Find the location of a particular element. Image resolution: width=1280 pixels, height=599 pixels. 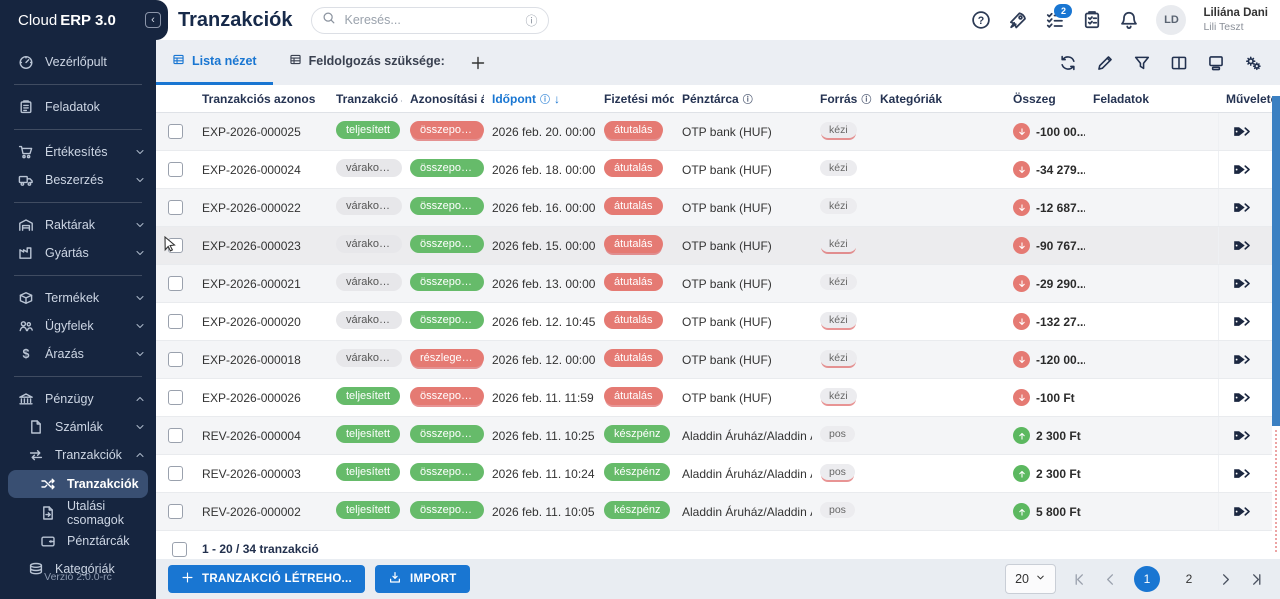

sidebar-item-utalási-csomagok: Utalási csomagok is located at coordinates (78, 513).